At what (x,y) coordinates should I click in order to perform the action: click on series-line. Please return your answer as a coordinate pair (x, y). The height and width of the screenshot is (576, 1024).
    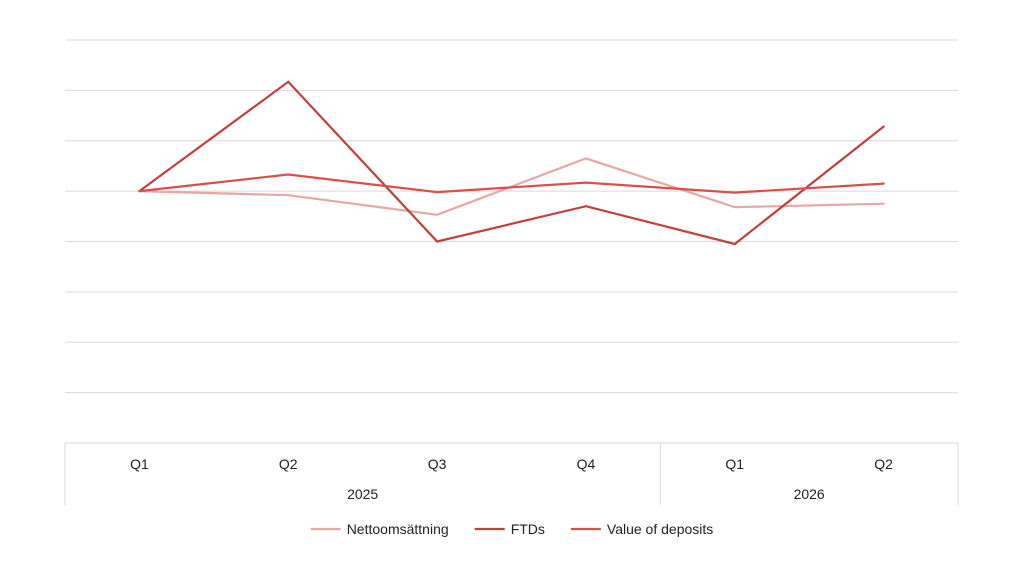
    Looking at the image, I should click on (511, 183).